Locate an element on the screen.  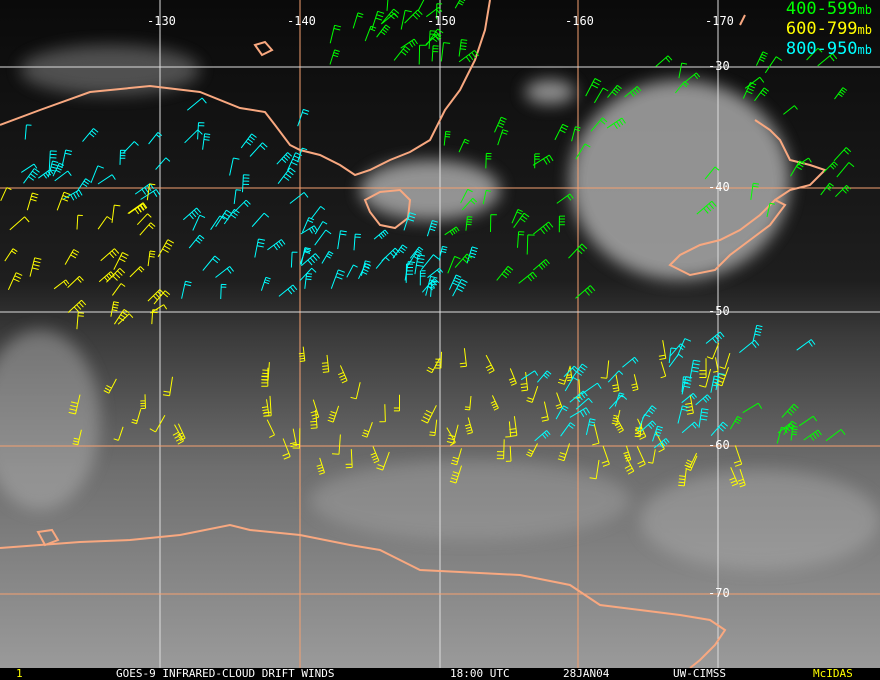
lon-label: -130 is located at coordinates (161, 21).